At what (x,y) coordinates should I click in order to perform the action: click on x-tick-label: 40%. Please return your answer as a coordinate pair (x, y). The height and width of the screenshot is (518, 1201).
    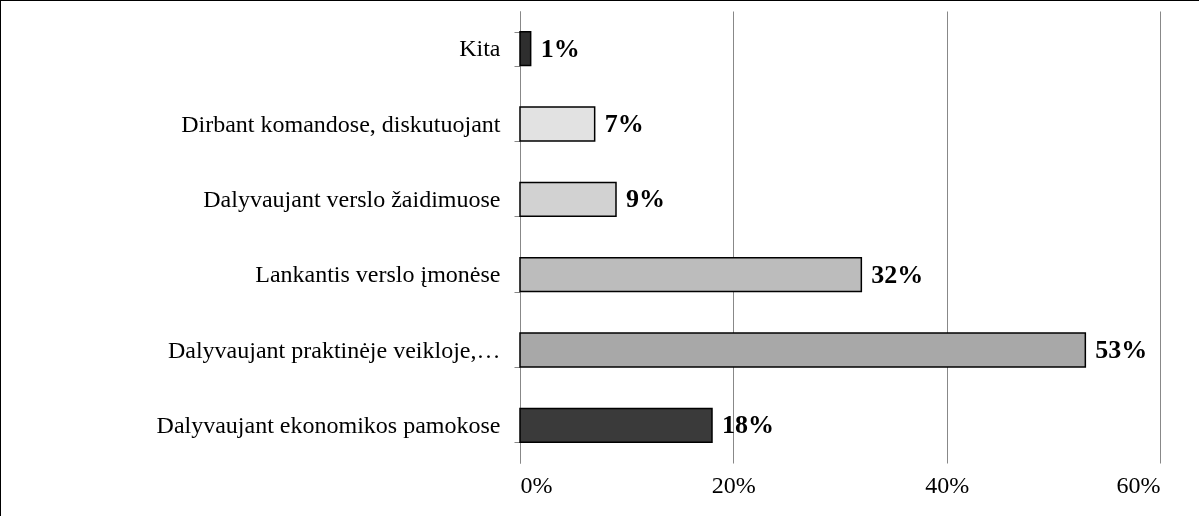
    Looking at the image, I should click on (947, 484).